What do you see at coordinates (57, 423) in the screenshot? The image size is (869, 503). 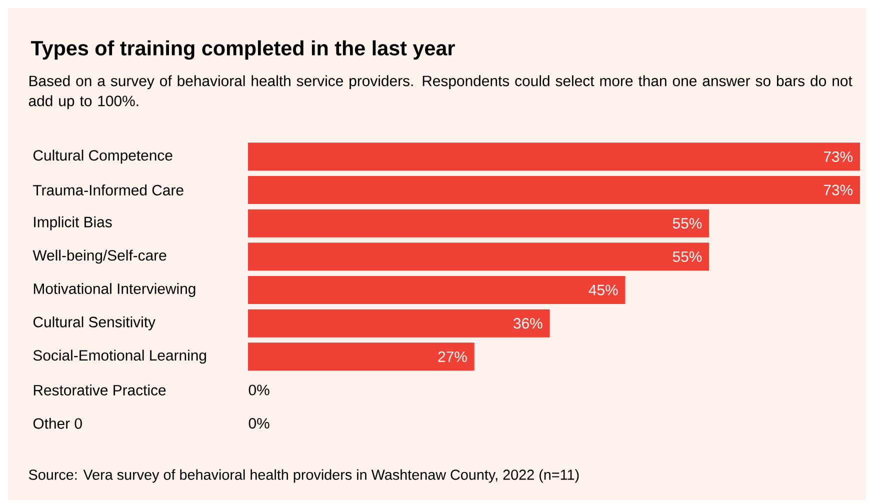 I see `y-tick-label: Other 0` at bounding box center [57, 423].